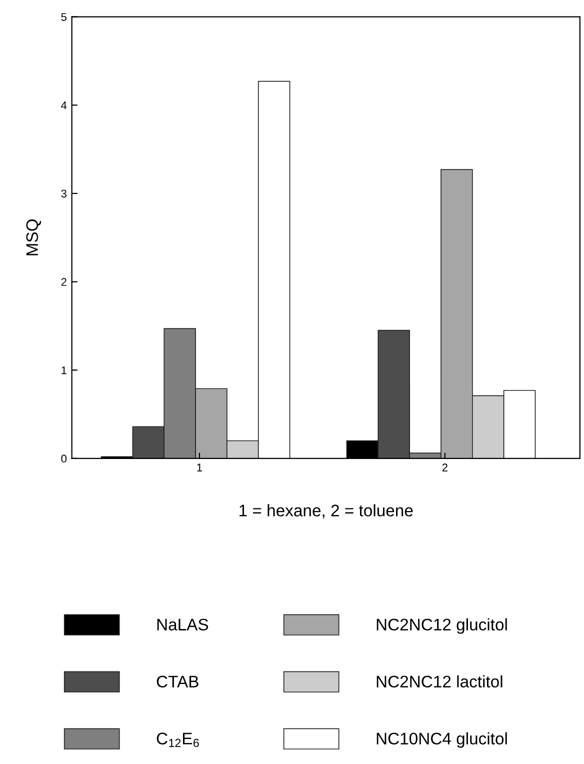 The width and height of the screenshot is (584, 764). I want to click on y-tick-label: 4, so click(64, 106).